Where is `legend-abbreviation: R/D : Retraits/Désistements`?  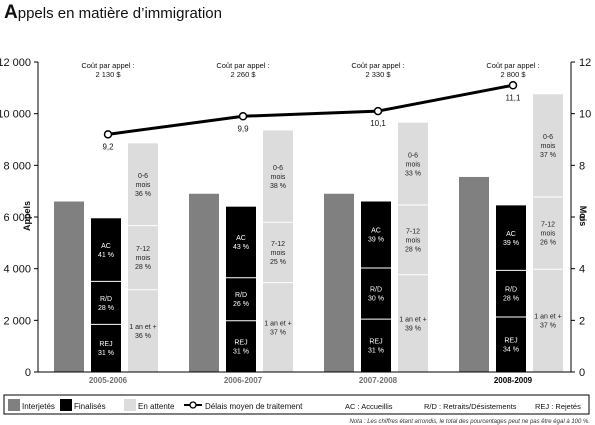 legend-abbreviation: R/D : Retraits/Désistements is located at coordinates (470, 406).